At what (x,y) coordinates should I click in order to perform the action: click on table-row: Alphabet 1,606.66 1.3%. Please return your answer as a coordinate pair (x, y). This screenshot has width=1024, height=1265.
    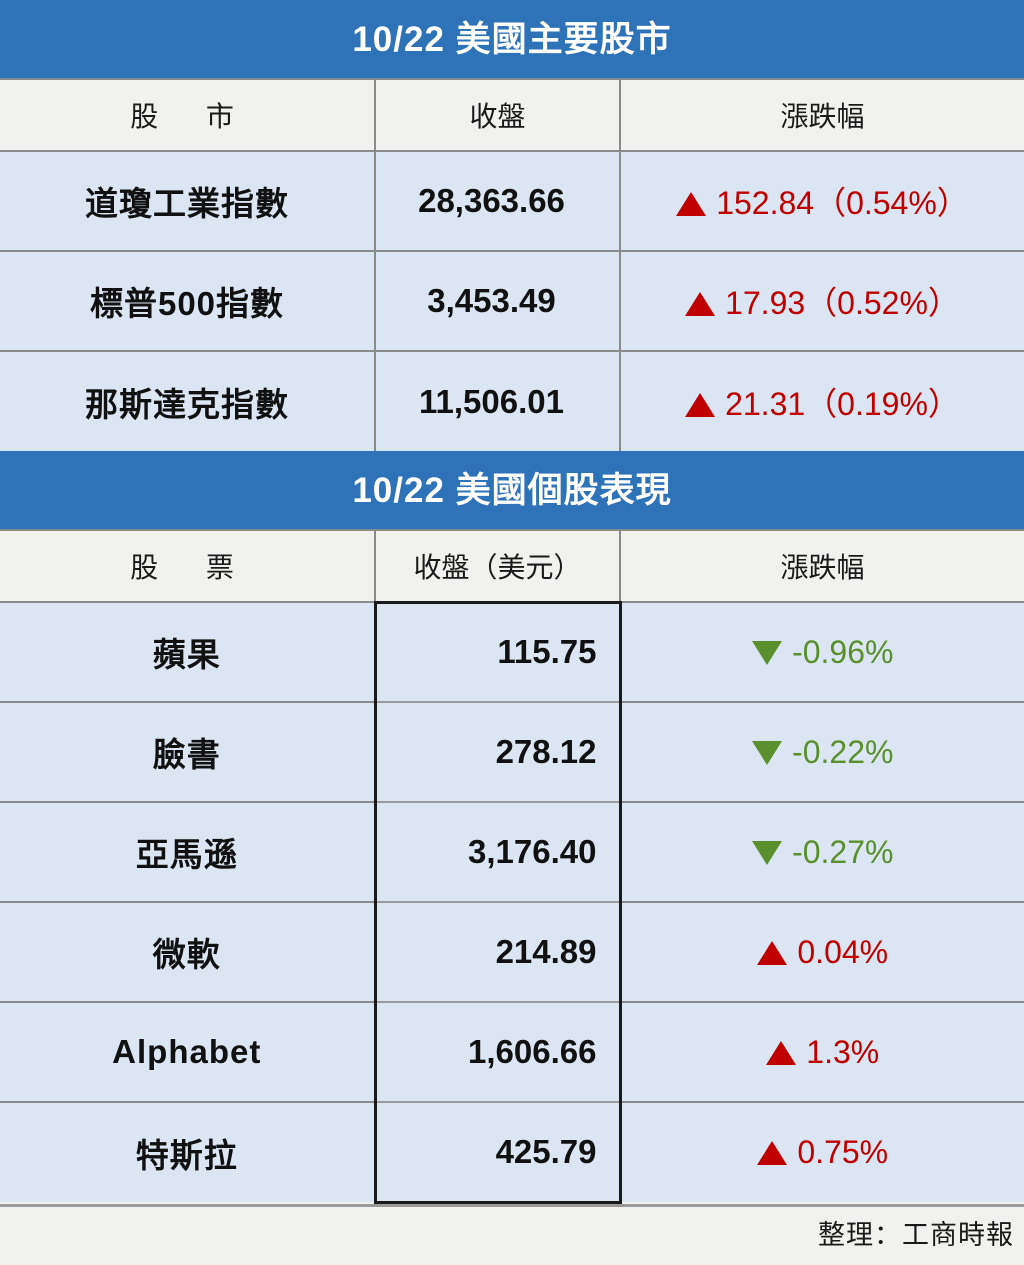
    Looking at the image, I should click on (512, 1052).